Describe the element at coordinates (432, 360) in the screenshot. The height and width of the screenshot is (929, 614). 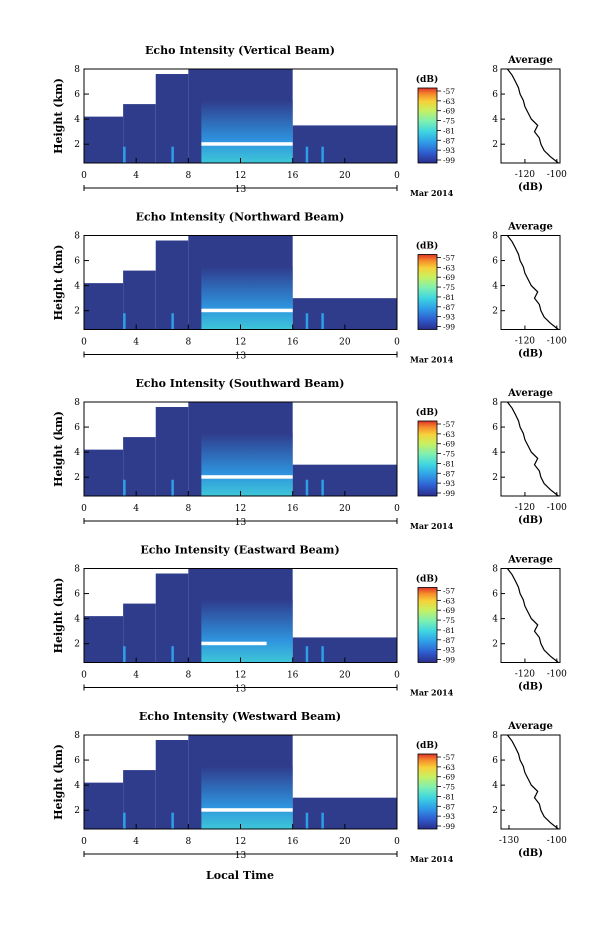
I see `date-label: Mar 2014` at that location.